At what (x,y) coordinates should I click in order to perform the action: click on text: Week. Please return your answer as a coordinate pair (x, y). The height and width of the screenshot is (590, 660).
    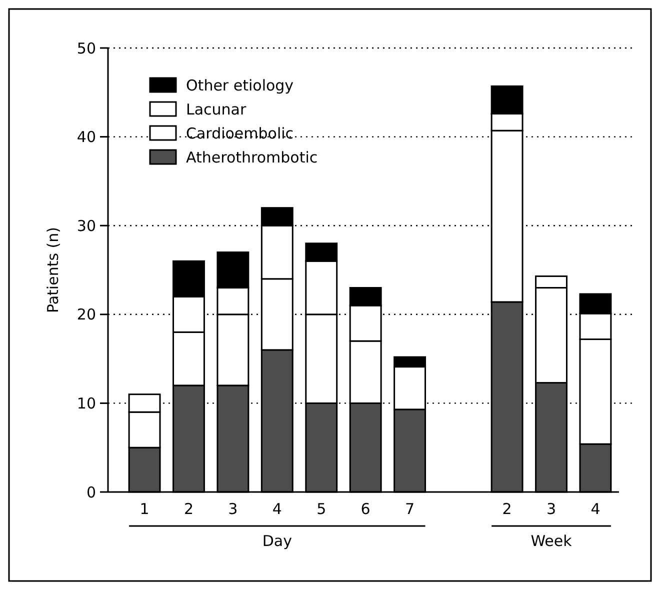
    Looking at the image, I should click on (551, 541).